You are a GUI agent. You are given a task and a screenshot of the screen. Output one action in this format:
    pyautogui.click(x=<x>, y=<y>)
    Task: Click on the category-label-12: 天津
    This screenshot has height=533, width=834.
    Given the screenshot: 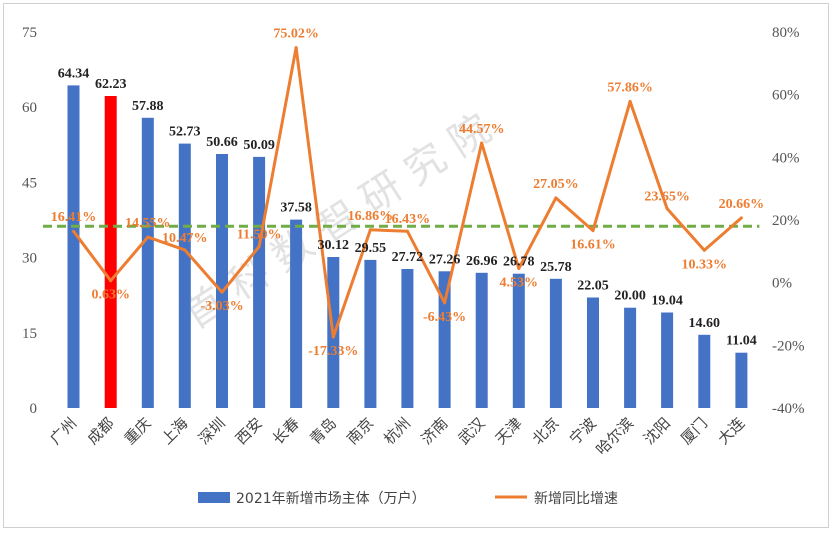 What is the action you would take?
    pyautogui.click(x=509, y=431)
    